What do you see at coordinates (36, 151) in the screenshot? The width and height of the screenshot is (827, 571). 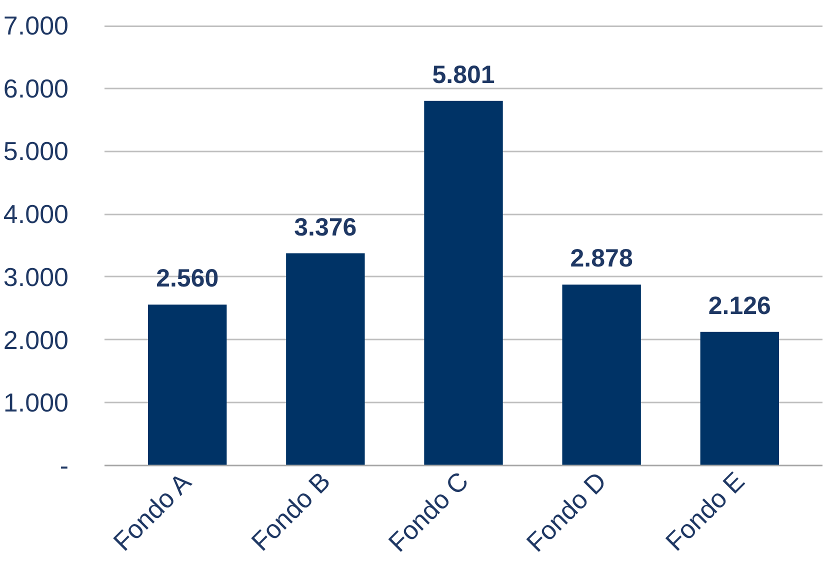 I see `y-tick-label: 5.000` at bounding box center [36, 151].